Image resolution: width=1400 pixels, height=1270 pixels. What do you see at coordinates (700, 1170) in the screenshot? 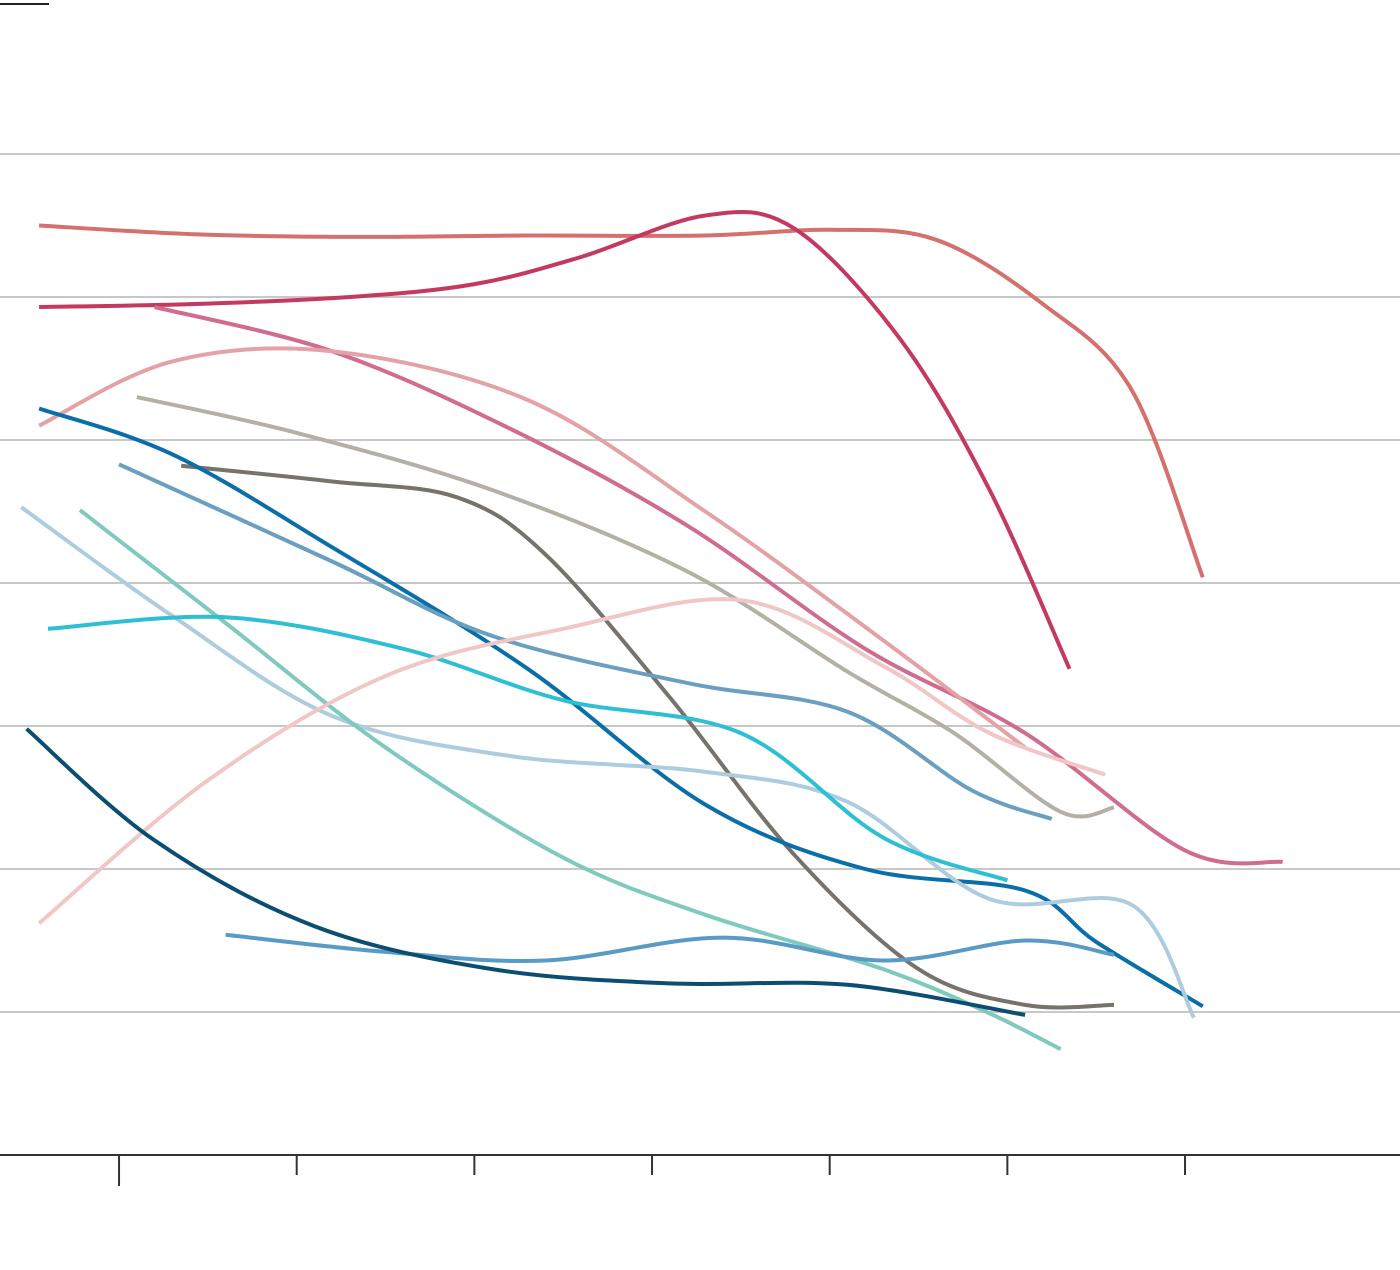
I see `x-axis` at bounding box center [700, 1170].